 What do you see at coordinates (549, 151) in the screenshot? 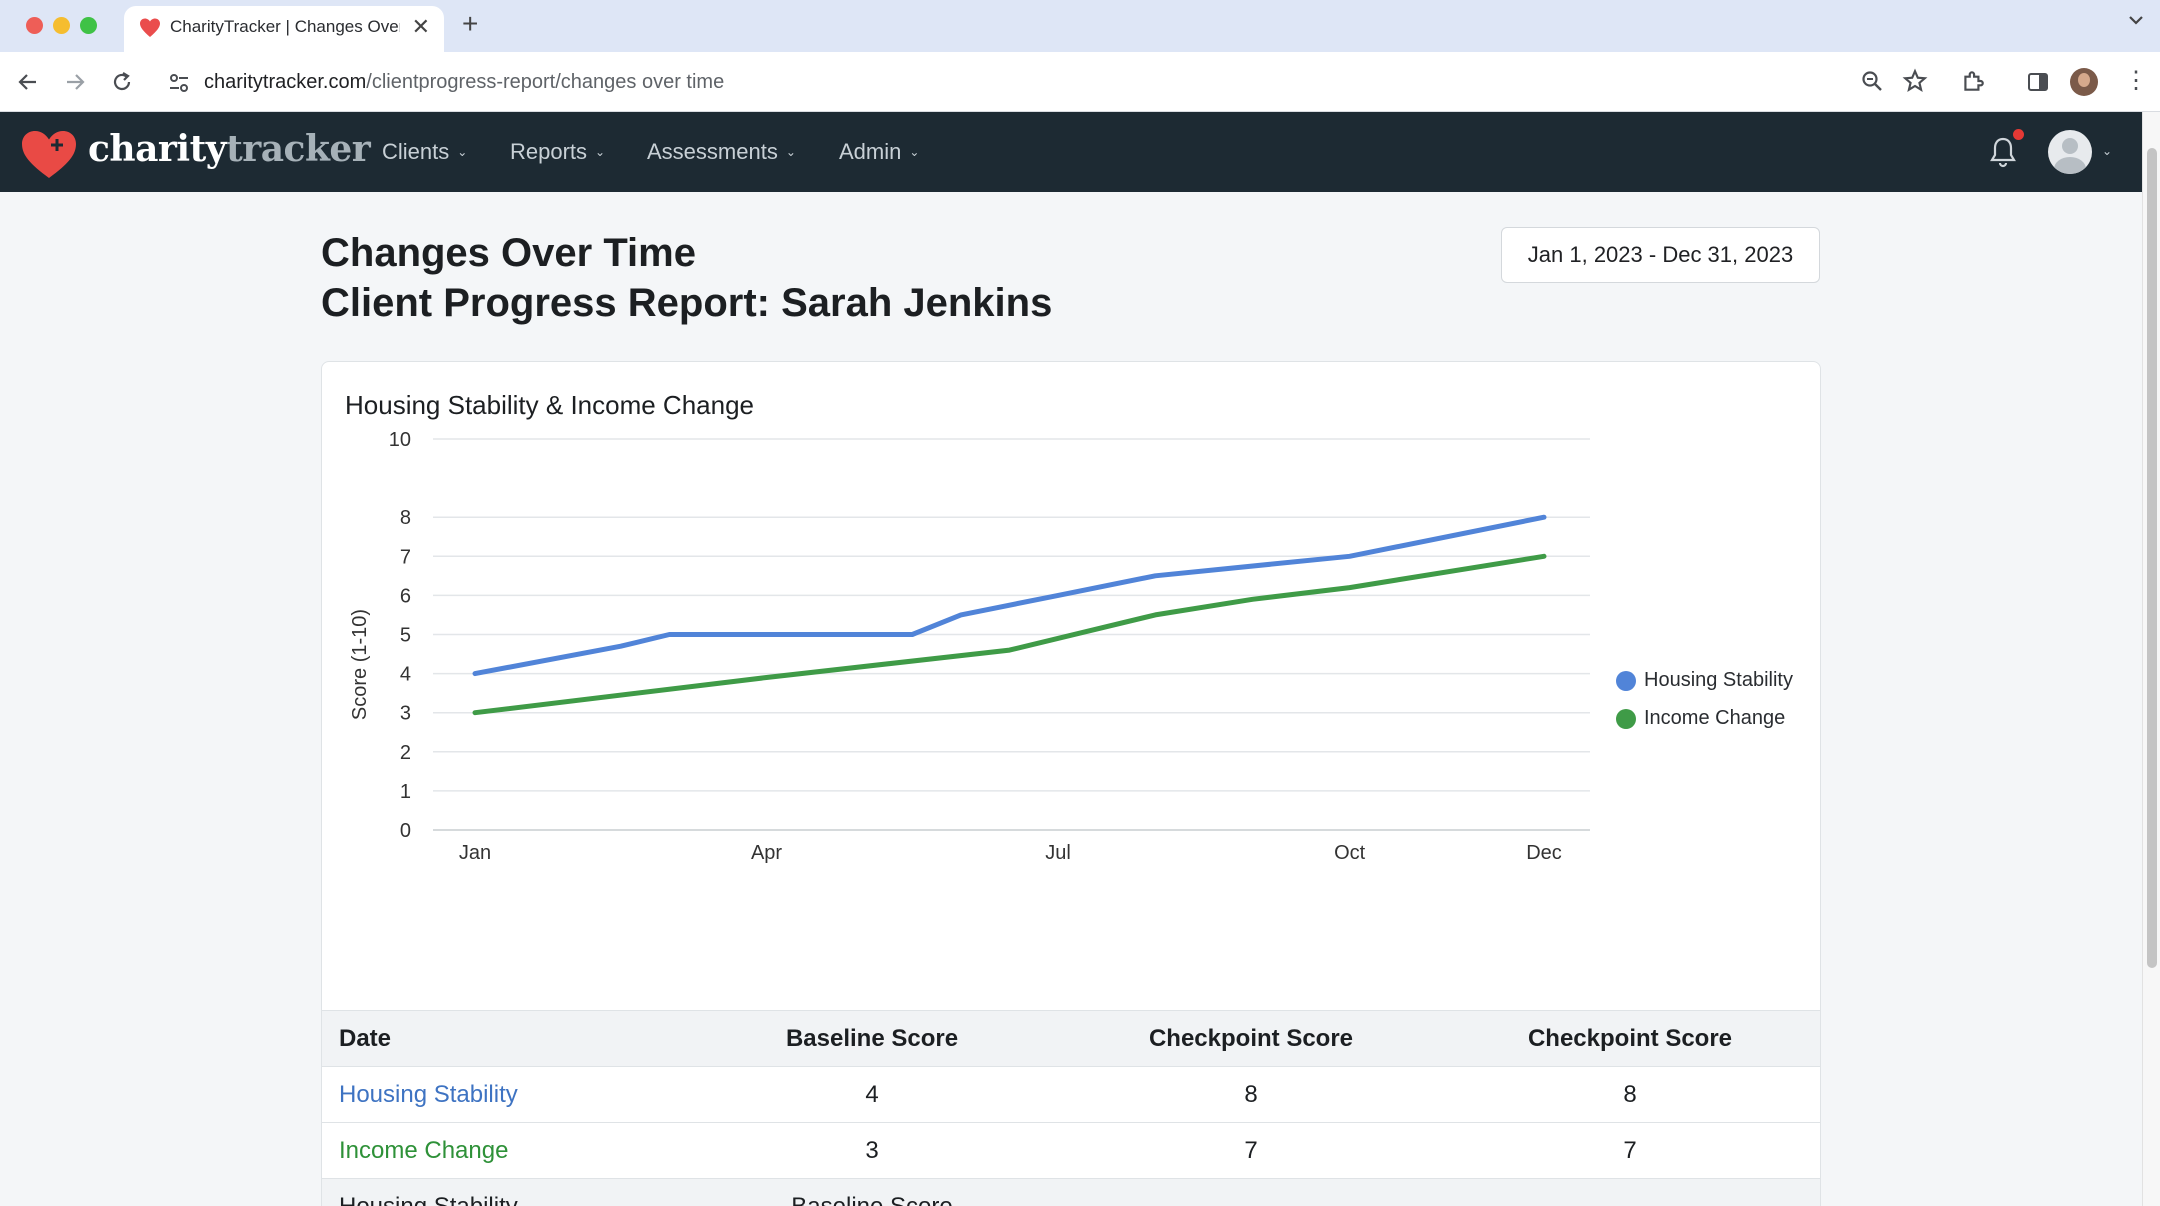
I see `nav-reports-label: Reports` at bounding box center [549, 151].